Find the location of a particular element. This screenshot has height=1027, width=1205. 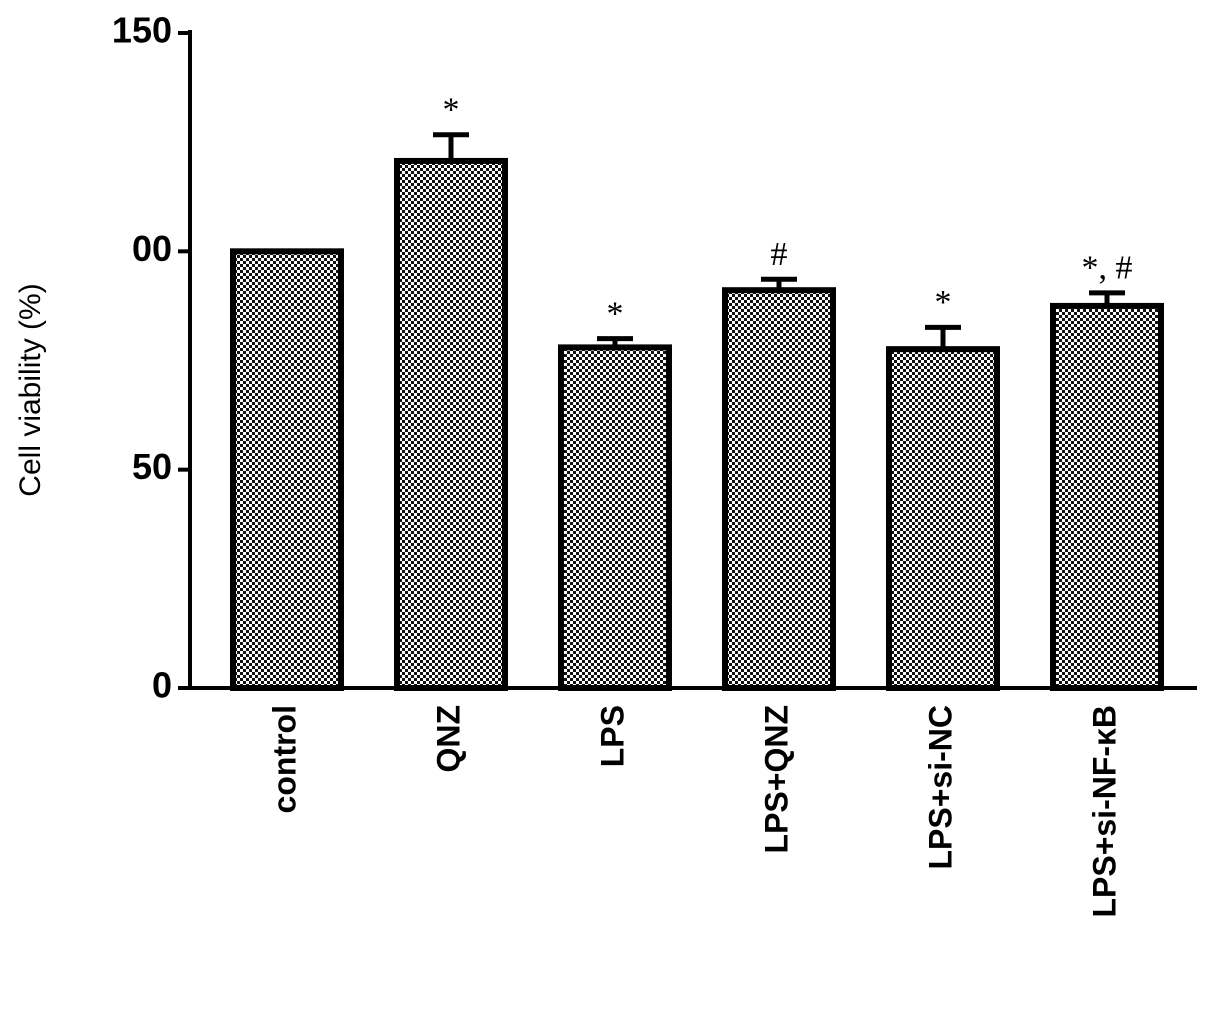

x-tick-label: QNZ is located at coordinates (448, 739).